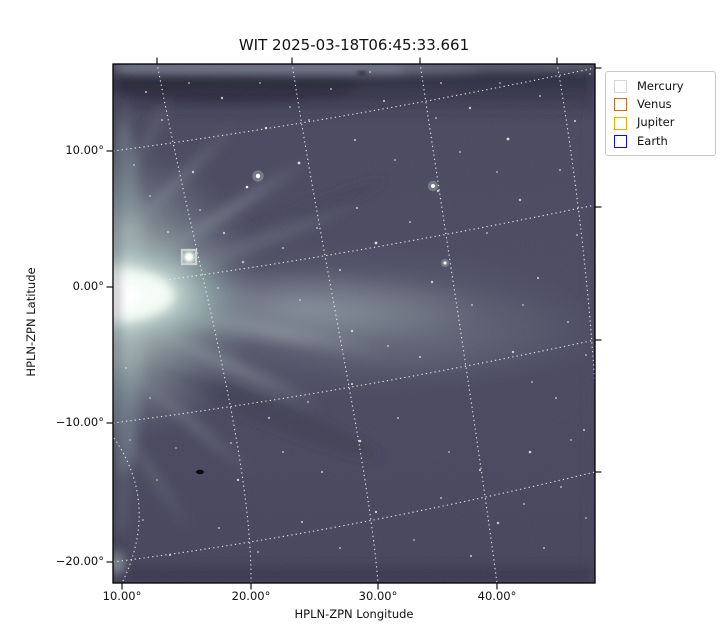  What do you see at coordinates (31, 322) in the screenshot?
I see `y-axis-label: HPLN-ZPN Latitude` at bounding box center [31, 322].